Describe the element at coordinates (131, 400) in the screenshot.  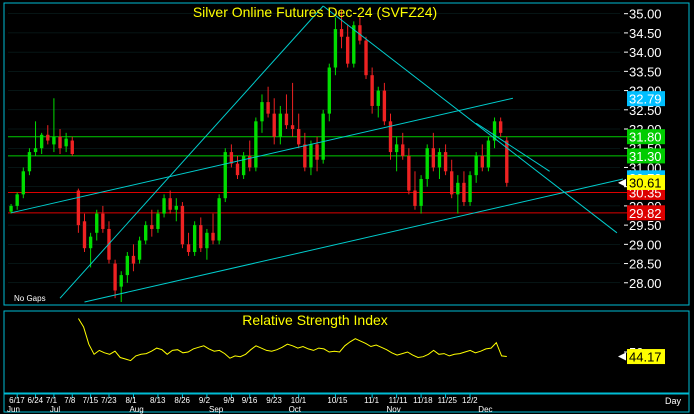
I see `date-tick-label-6: 8/1` at that location.